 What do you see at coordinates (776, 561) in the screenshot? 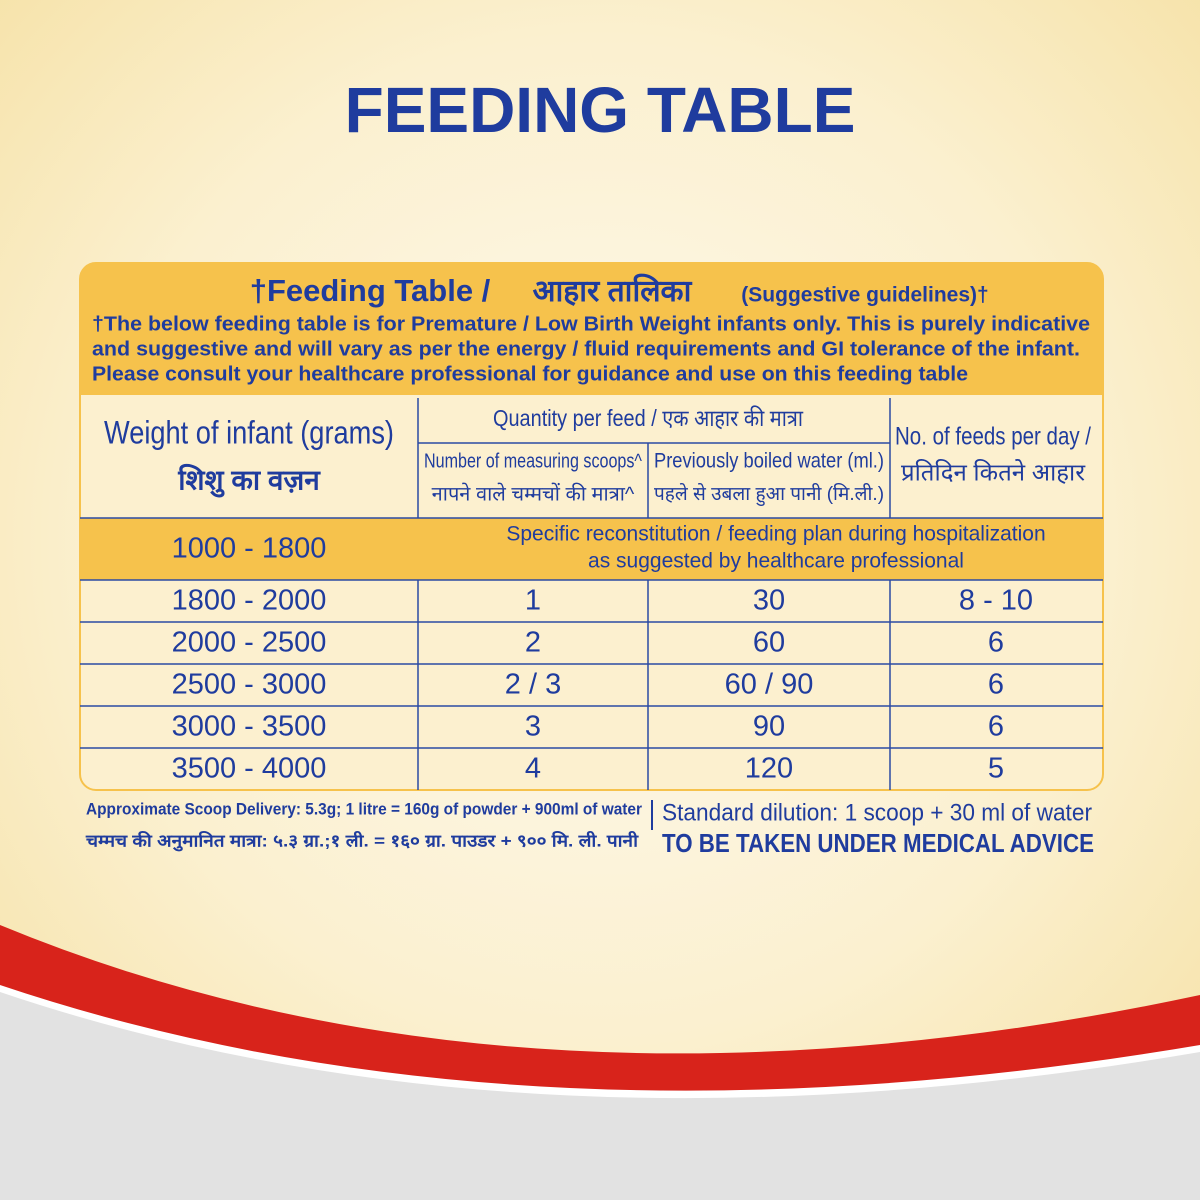
I see `special-note: as suggested by healthcare professional` at bounding box center [776, 561].